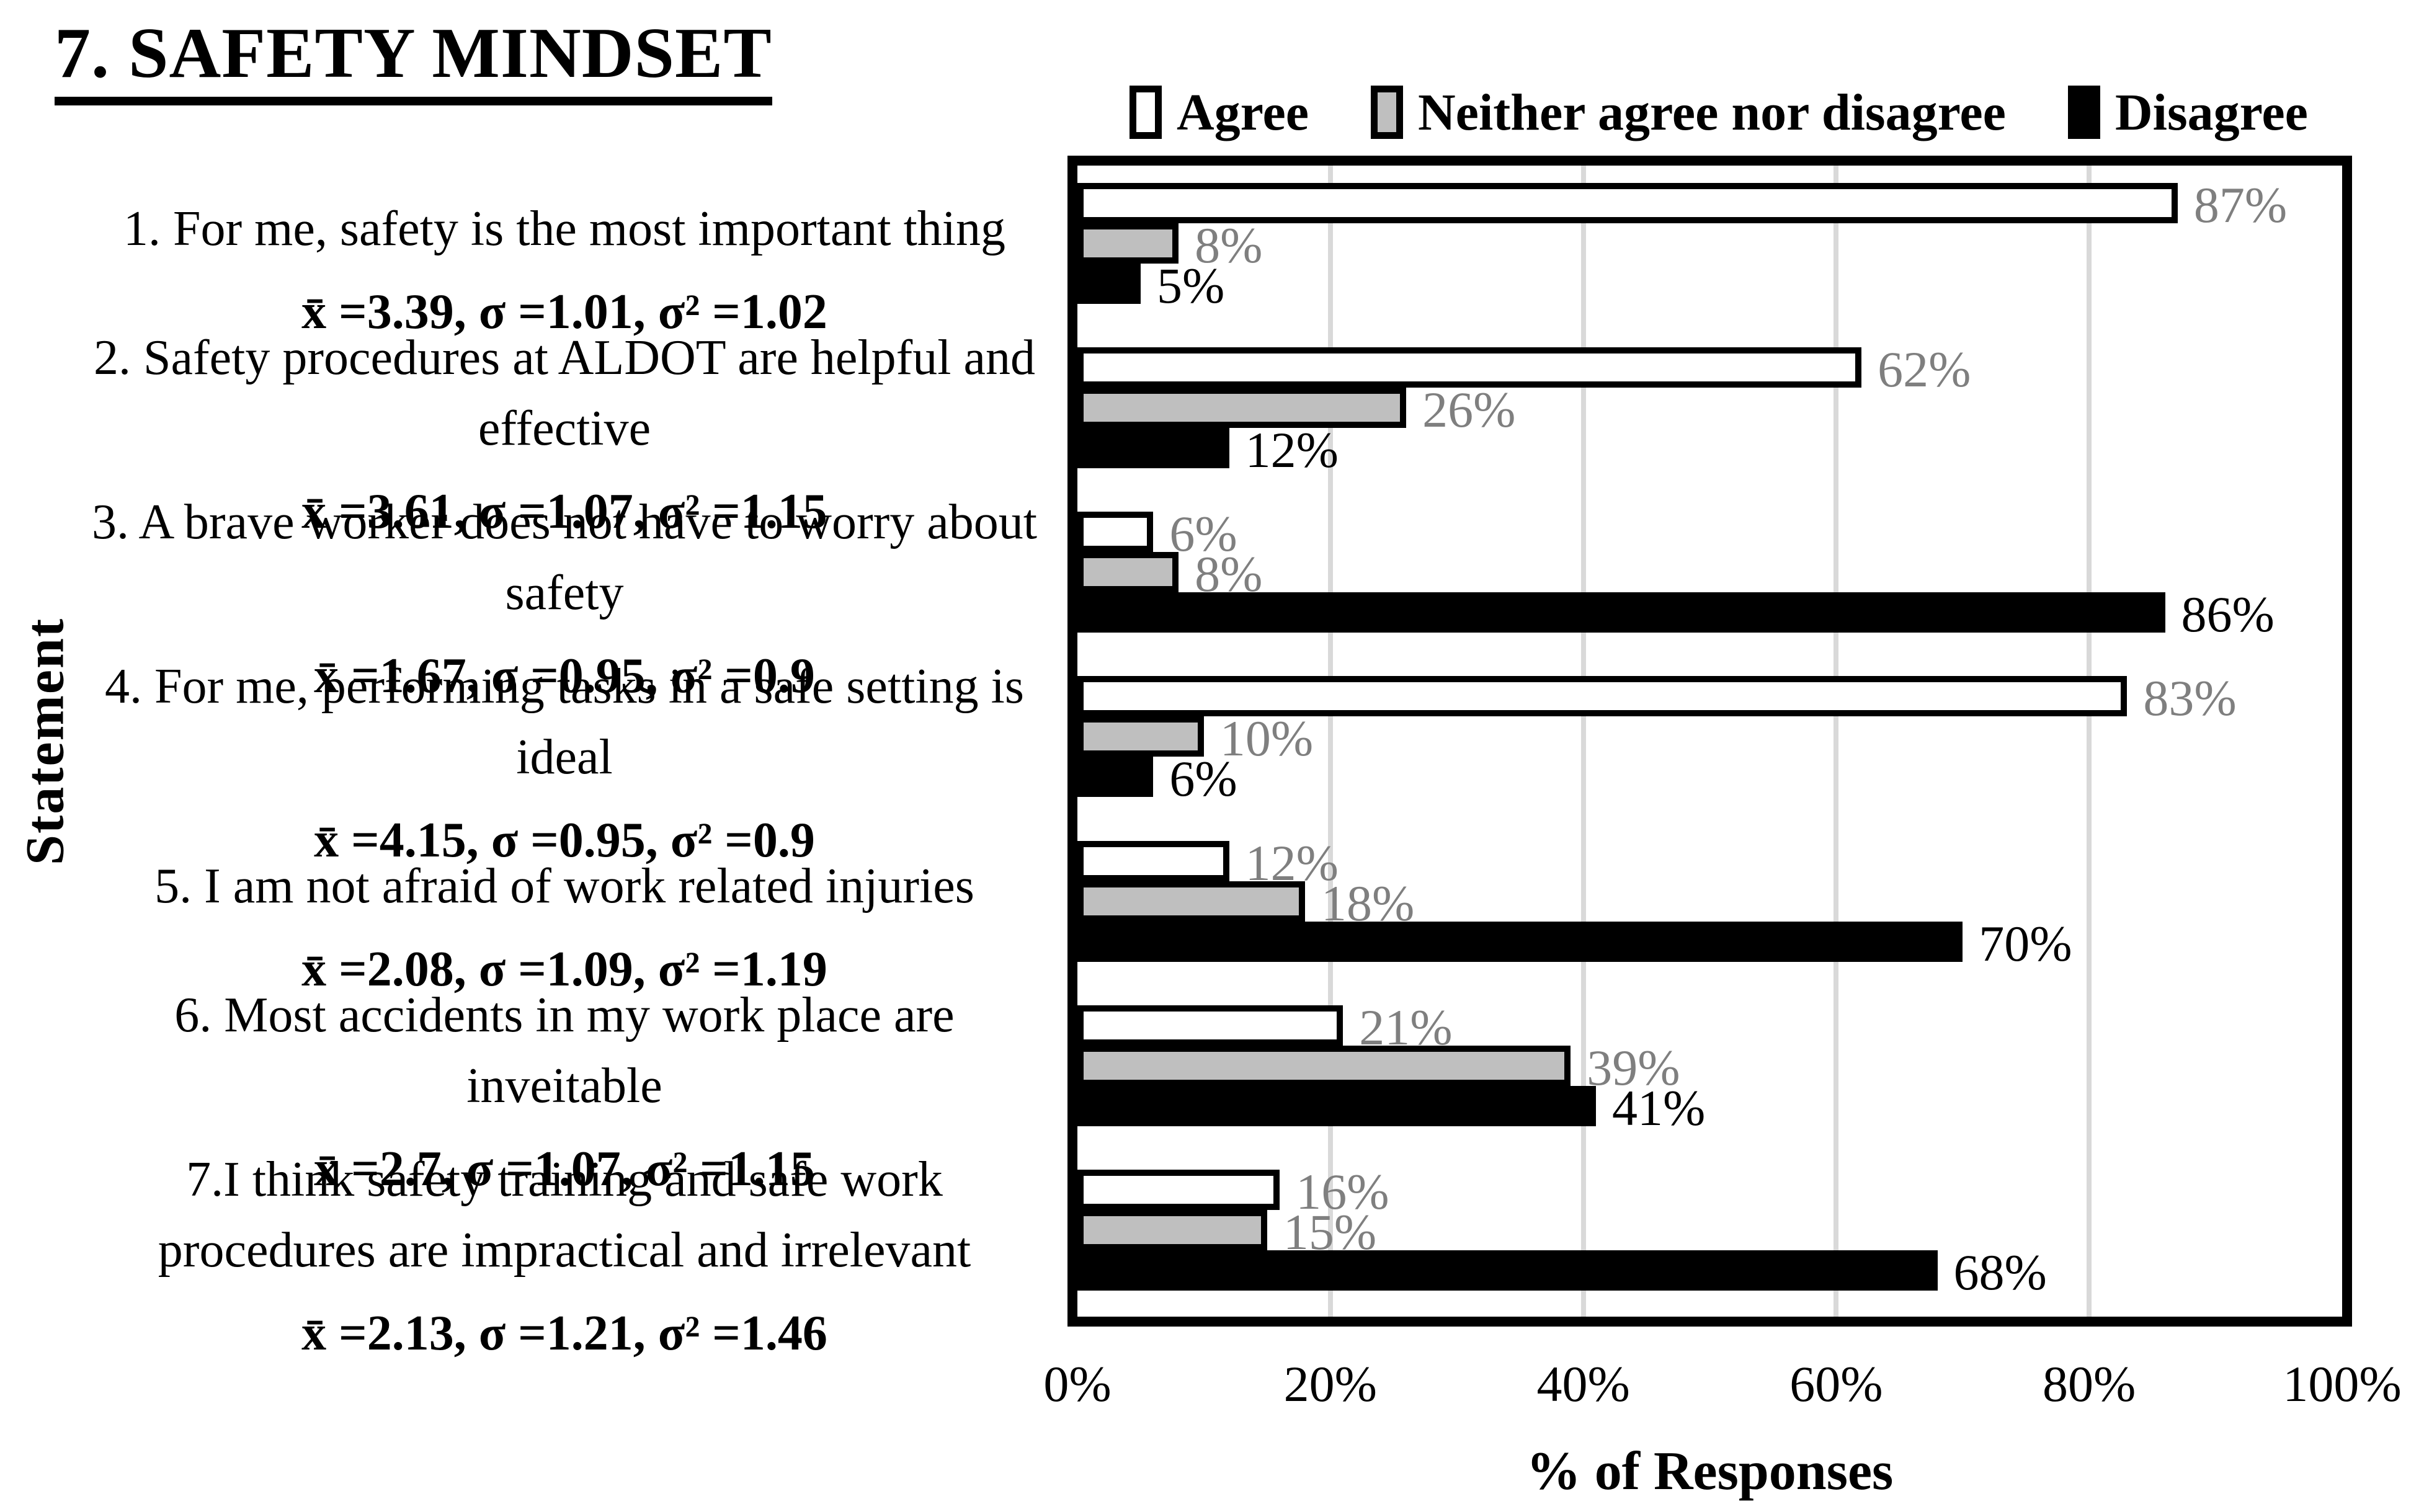  Describe the element at coordinates (1266, 738) in the screenshot. I see `bar-value-label: 10%` at that location.